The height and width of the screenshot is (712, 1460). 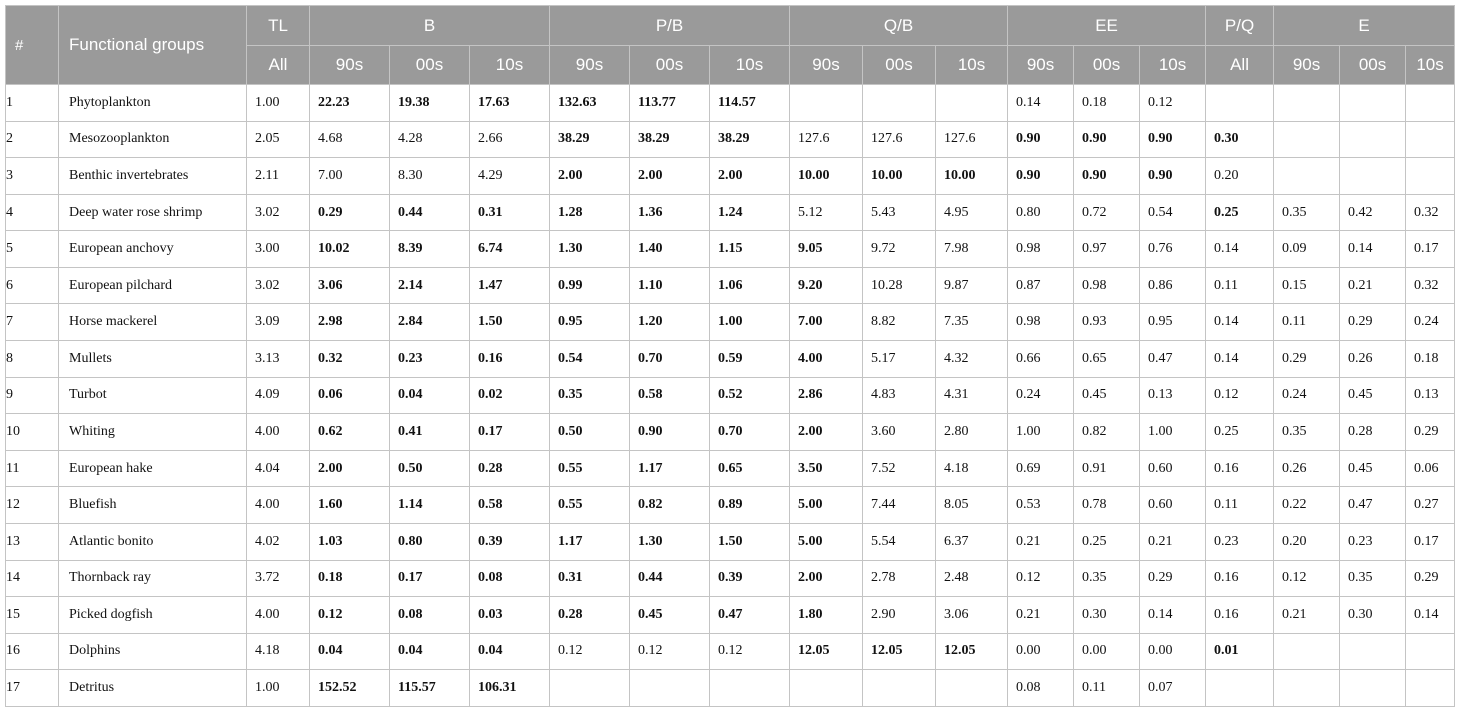 What do you see at coordinates (1373, 212) in the screenshot?
I see `cell: 0.42` at bounding box center [1373, 212].